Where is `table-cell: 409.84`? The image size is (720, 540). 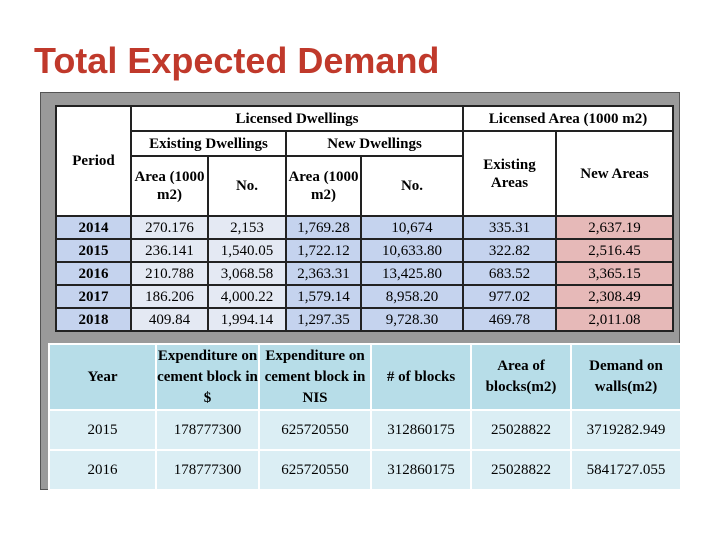
table-cell: 409.84 is located at coordinates (169, 319).